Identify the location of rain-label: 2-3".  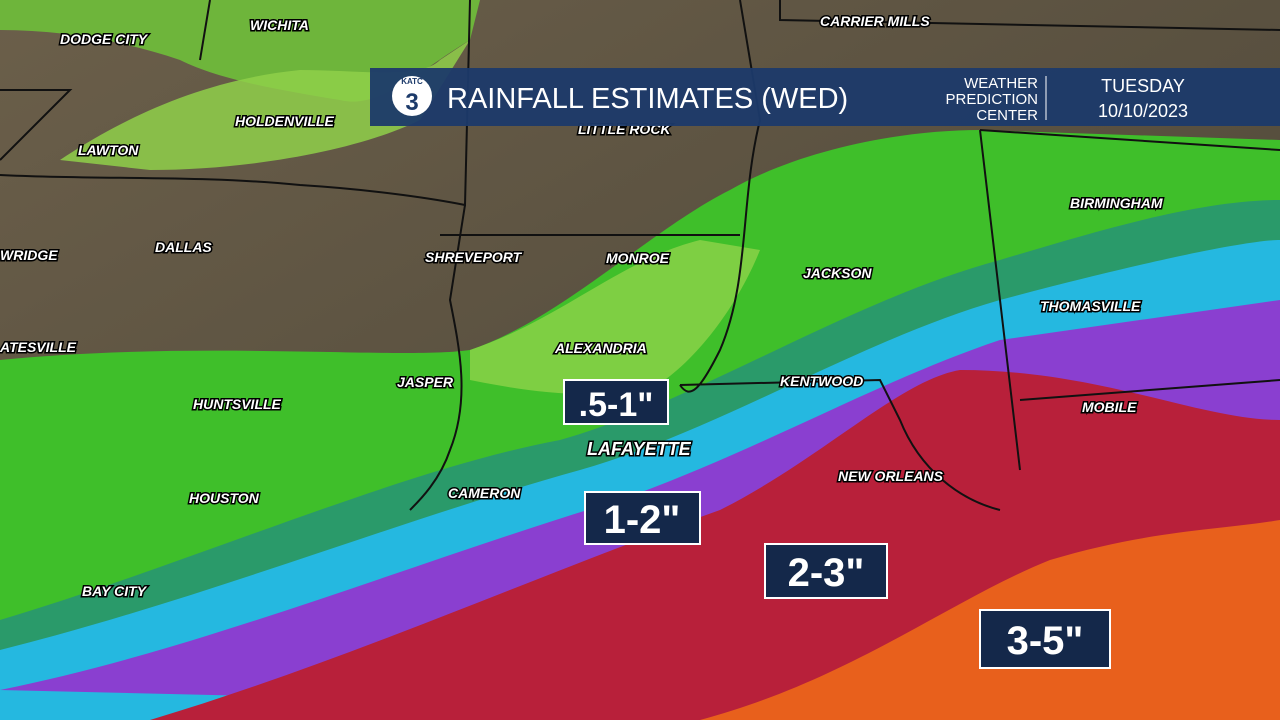
(826, 573).